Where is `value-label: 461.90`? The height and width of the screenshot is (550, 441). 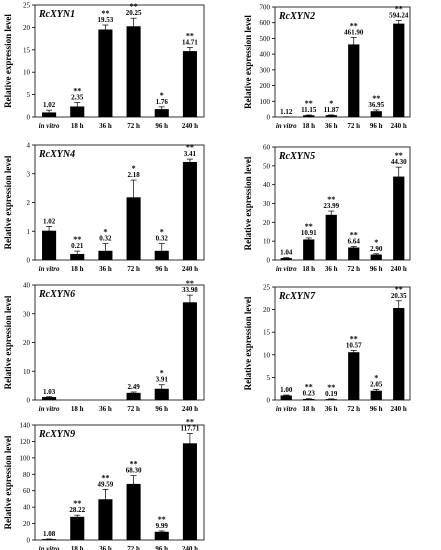
value-label: 461.90 is located at coordinates (354, 32).